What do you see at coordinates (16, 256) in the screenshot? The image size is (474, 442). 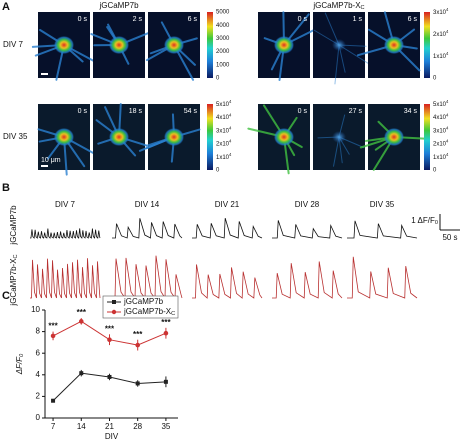 I see `row-label-sub: C` at bounding box center [16, 256].